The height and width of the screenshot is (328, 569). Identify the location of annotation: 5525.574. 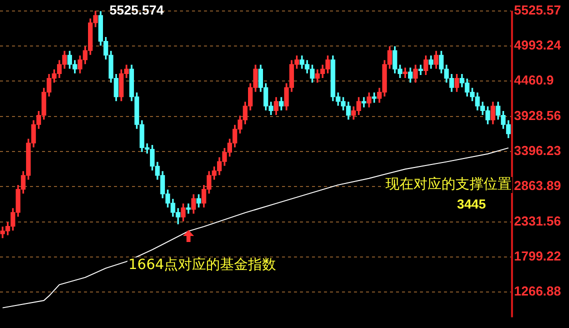
(136, 10).